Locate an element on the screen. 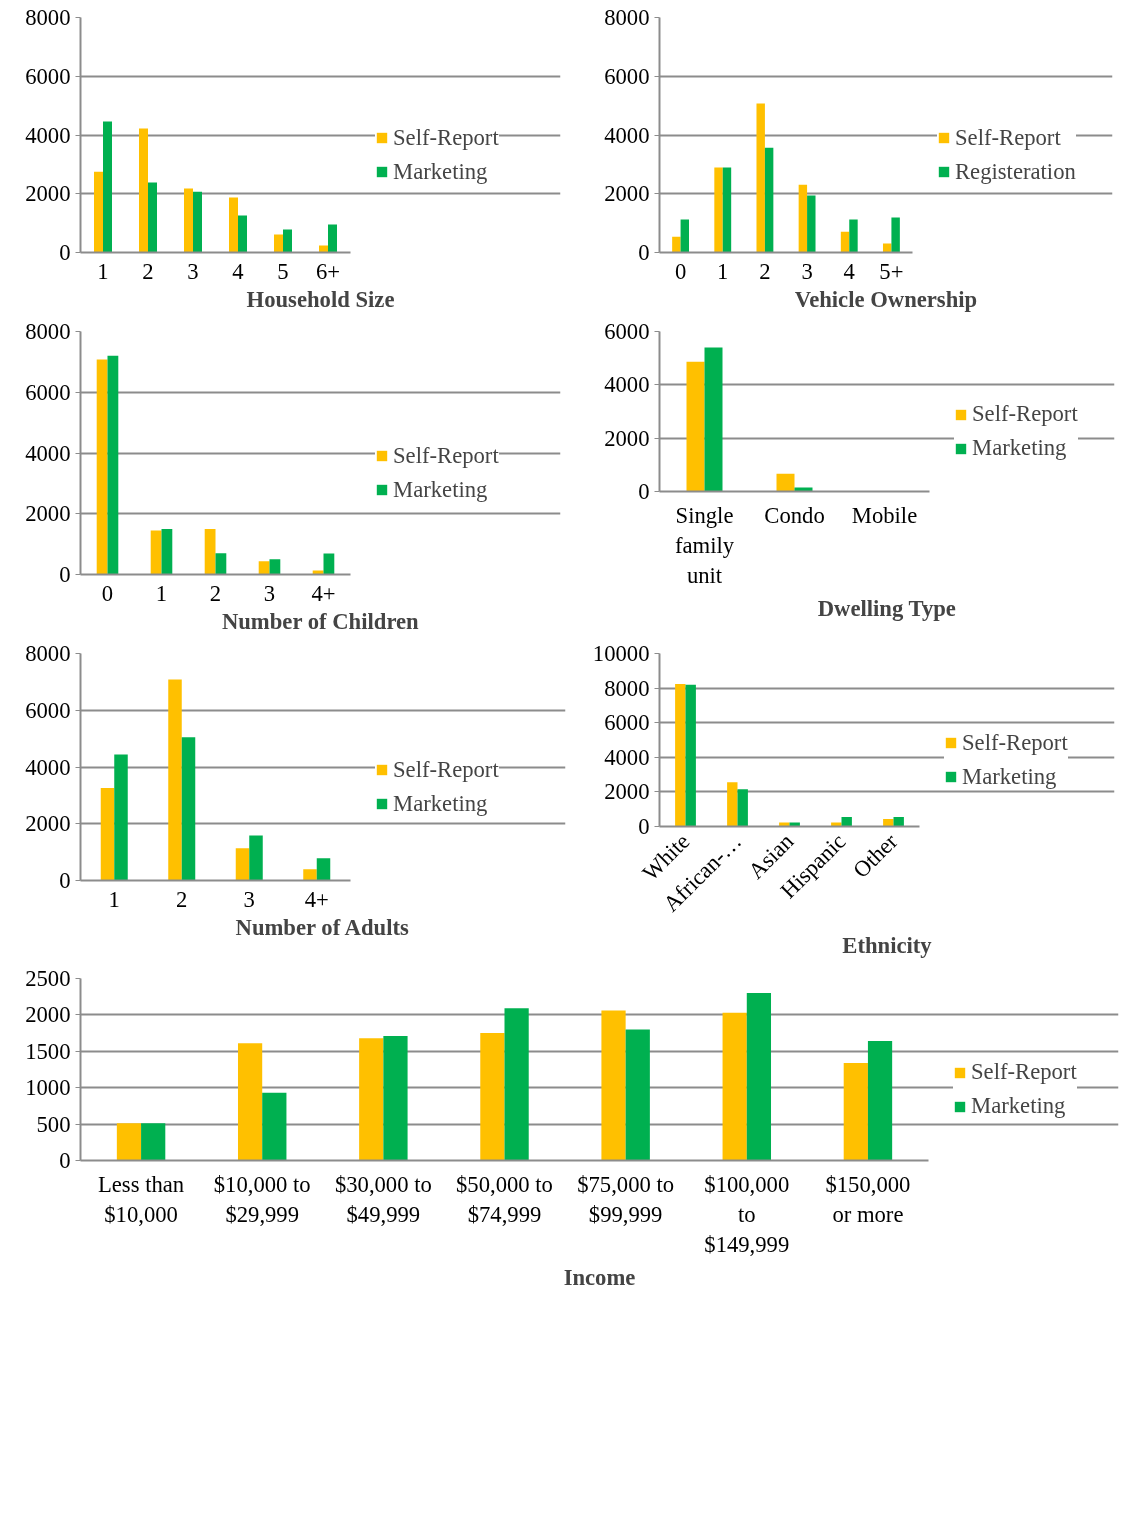  x-axis-title: Number of Children is located at coordinates (320, 621).